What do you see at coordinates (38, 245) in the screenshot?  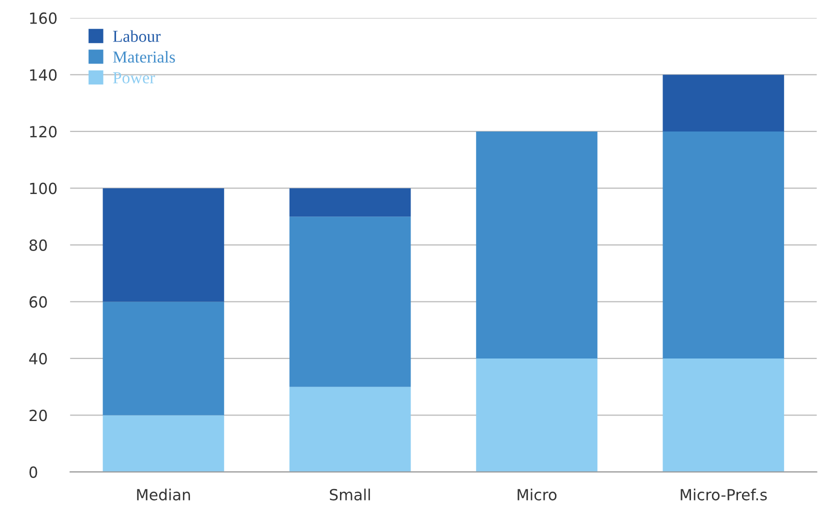 I see `y-tick-label: 80` at bounding box center [38, 245].